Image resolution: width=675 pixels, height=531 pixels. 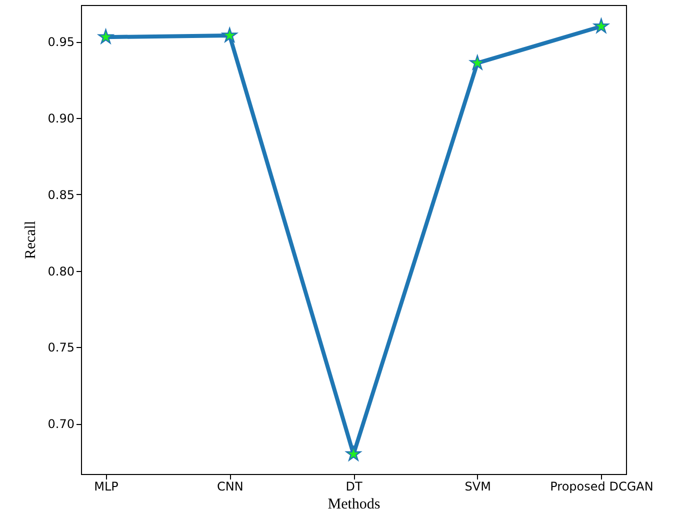 I want to click on y-tick-label: 0.90, so click(x=61, y=119).